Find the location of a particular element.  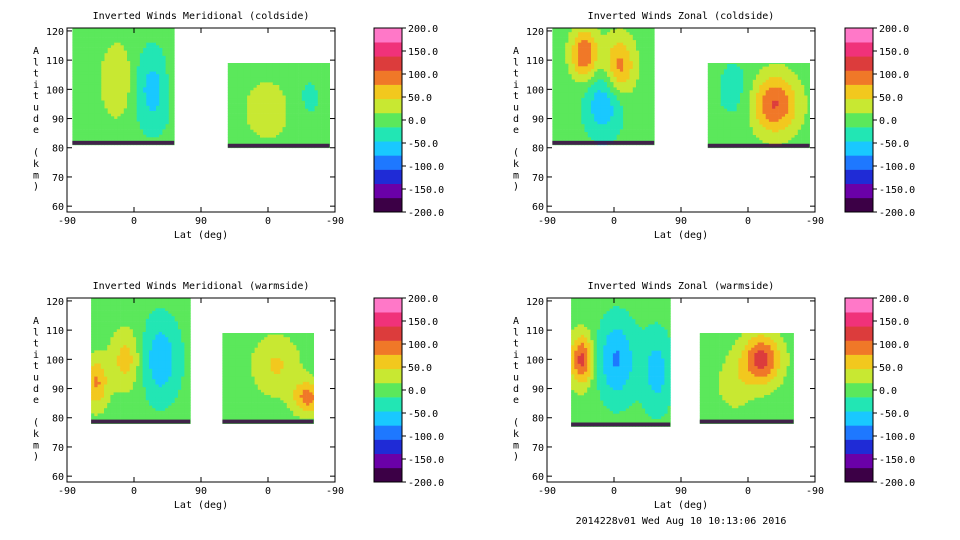

panel-title: Inverted Winds Meridional (warmside) is located at coordinates (201, 286).